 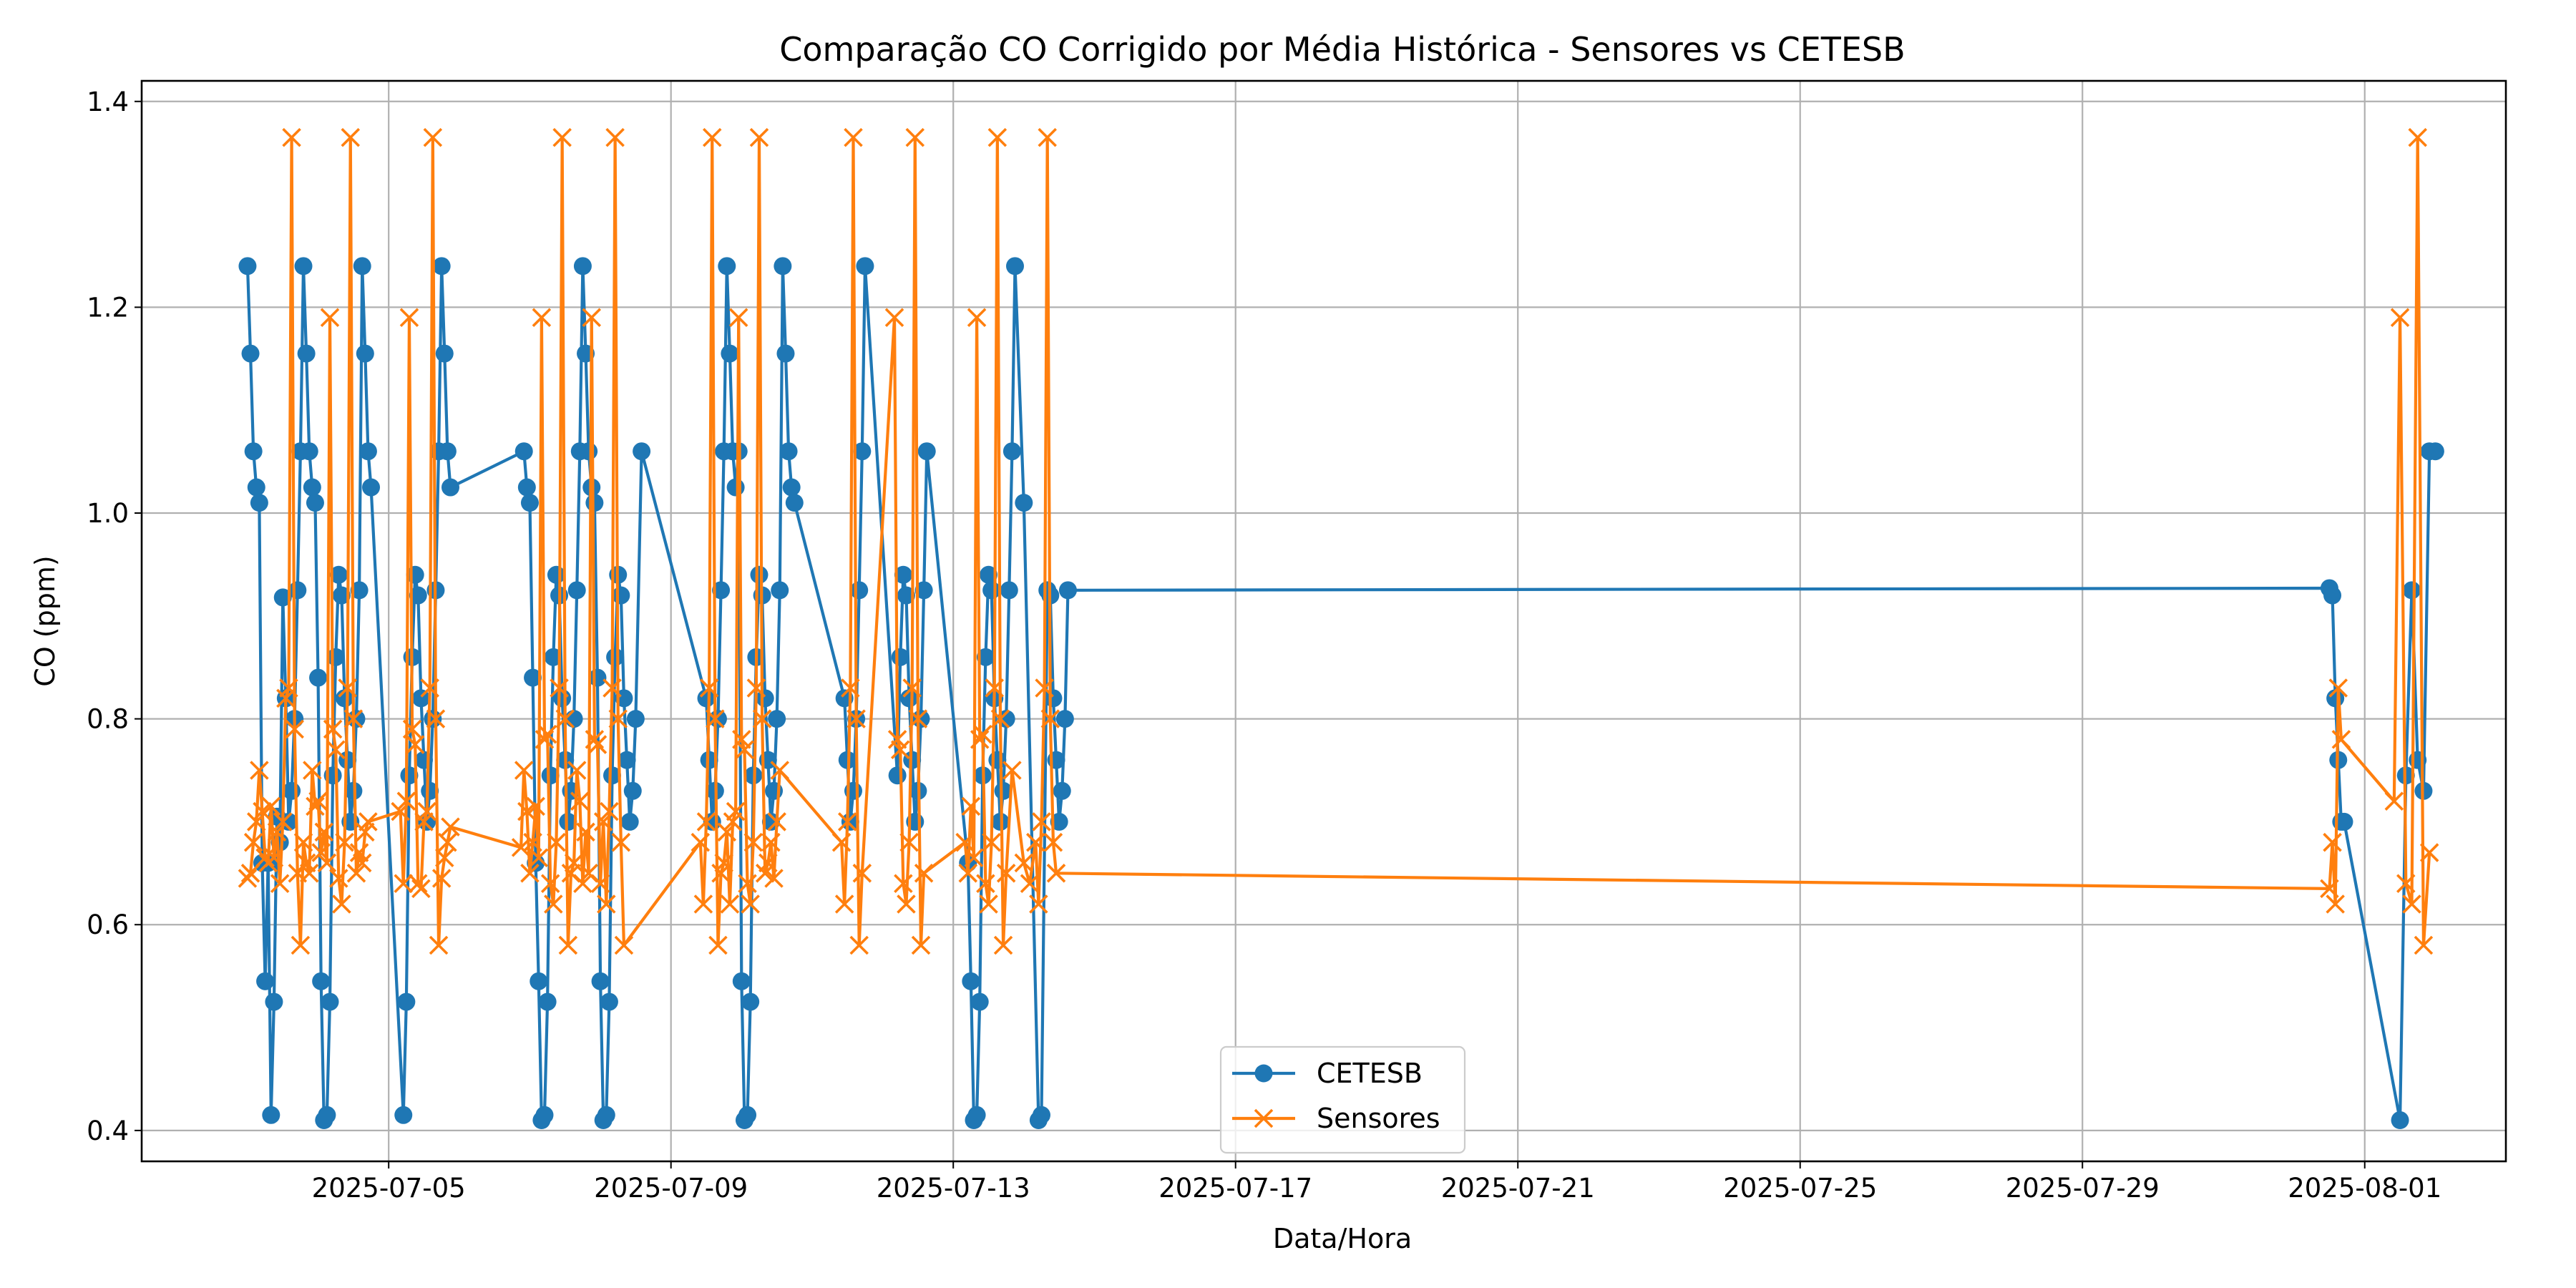 What do you see at coordinates (953, 1188) in the screenshot?
I see `x-tick-label: 2025-07-13` at bounding box center [953, 1188].